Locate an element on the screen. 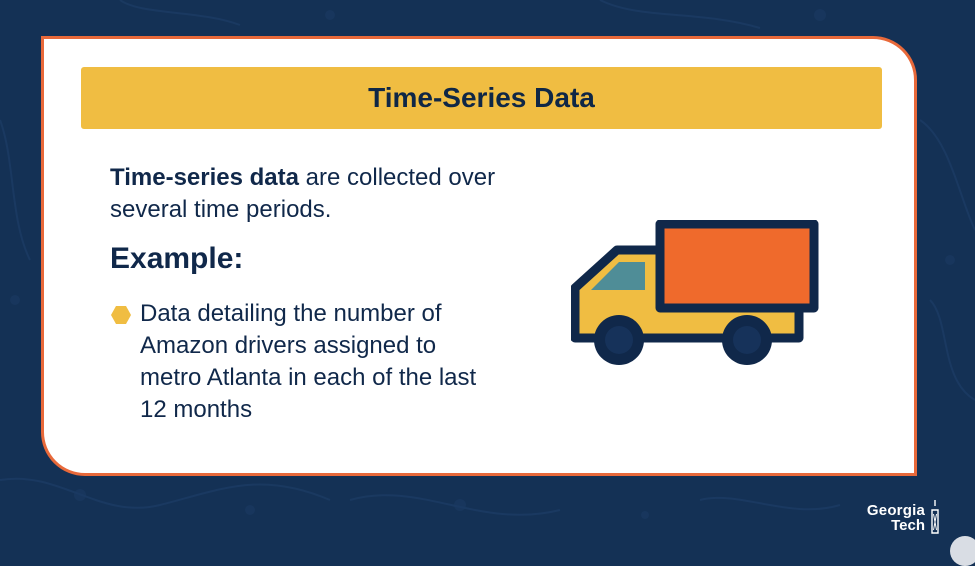 The image size is (975, 566). georgia-tech-logo: Georgia Tech is located at coordinates (900, 518).